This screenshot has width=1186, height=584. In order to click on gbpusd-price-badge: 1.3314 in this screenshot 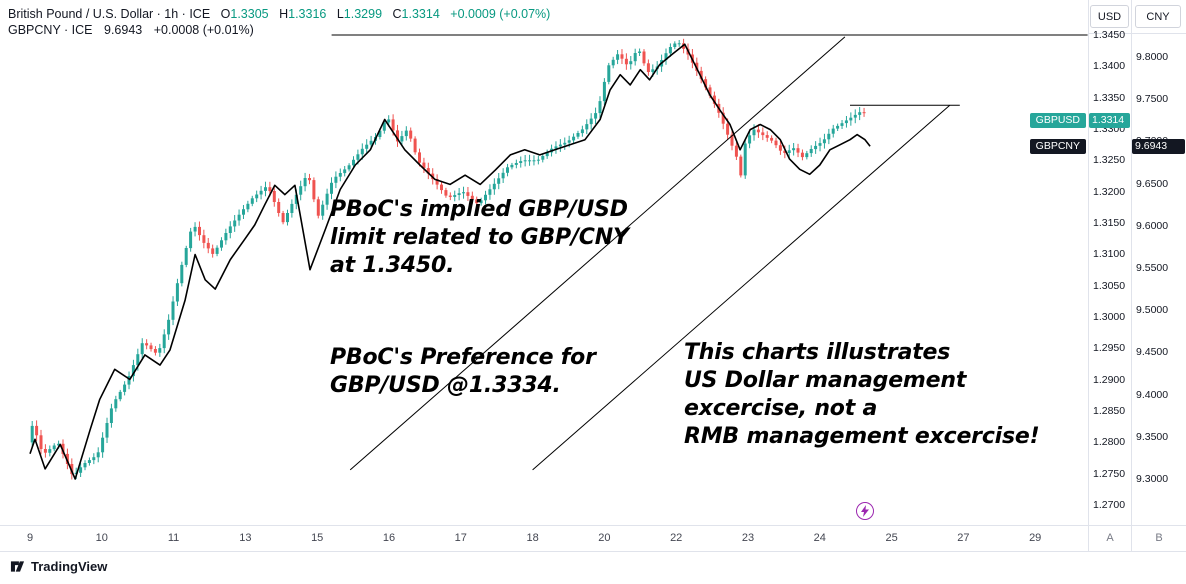, I will do `click(1109, 121)`.